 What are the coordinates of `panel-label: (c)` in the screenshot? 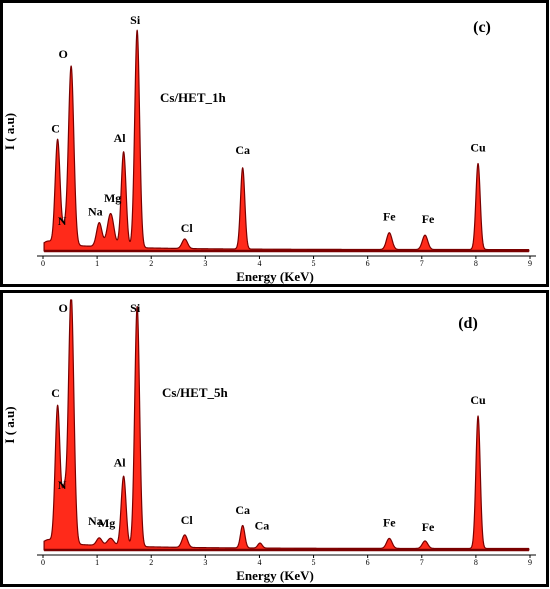 It's located at (482, 27).